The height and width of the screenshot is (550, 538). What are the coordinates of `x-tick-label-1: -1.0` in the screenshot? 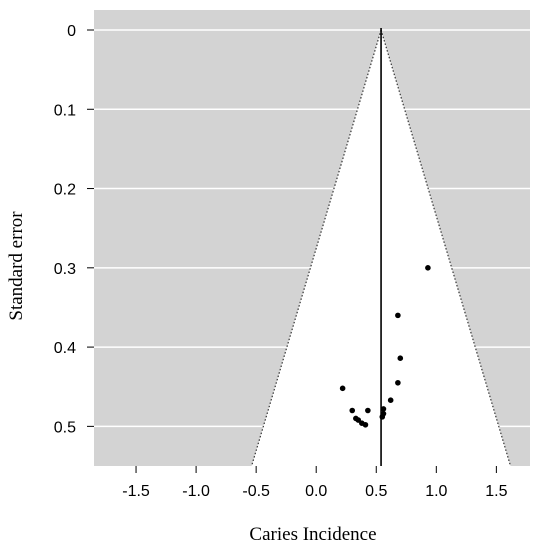 It's located at (196, 491).